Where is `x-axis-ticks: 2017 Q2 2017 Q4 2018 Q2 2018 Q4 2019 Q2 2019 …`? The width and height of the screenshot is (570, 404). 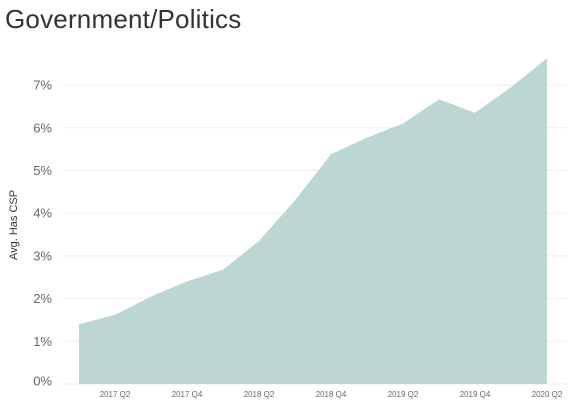 x-axis-ticks: 2017 Q2 2017 Q4 2018 Q2 2018 Q4 2019 Q2 2019 … is located at coordinates (331, 394).